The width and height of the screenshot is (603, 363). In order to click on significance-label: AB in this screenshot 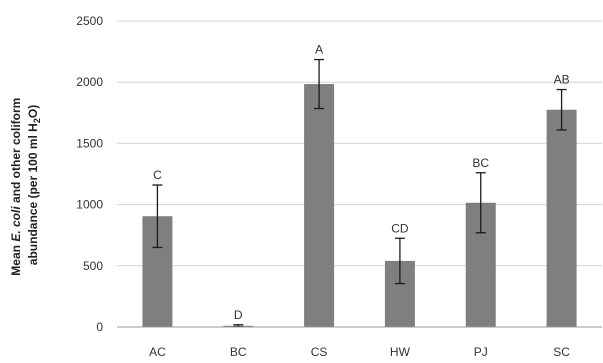, I will do `click(562, 80)`.